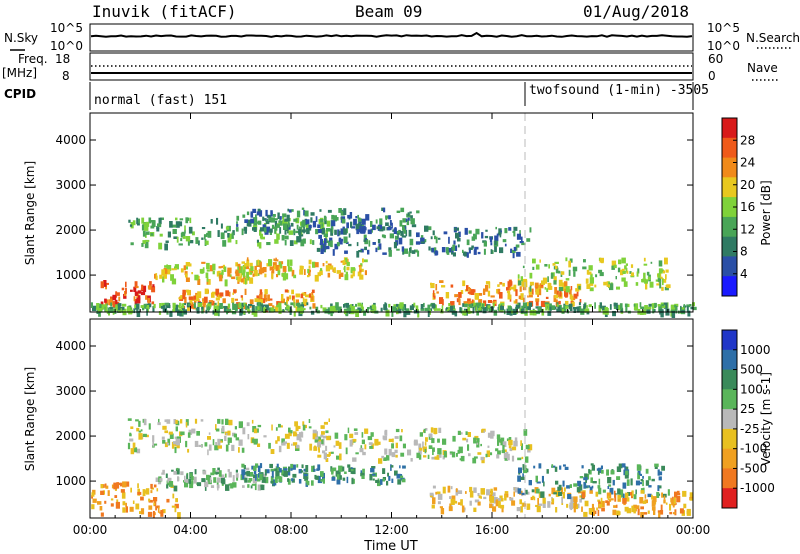  I want to click on colorbar-tick-label: 8, so click(744, 252).